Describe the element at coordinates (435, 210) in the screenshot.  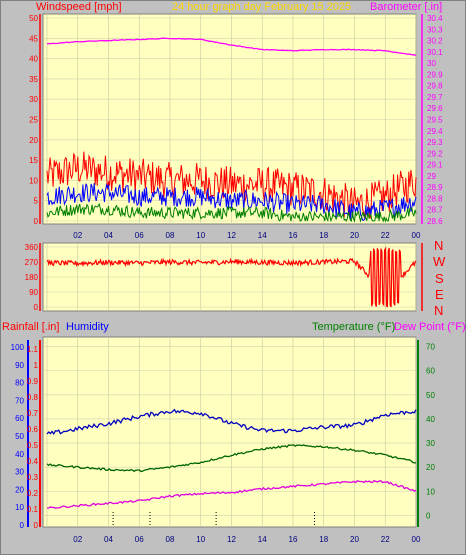
I see `barometer-tick-label: 28.7` at that location.